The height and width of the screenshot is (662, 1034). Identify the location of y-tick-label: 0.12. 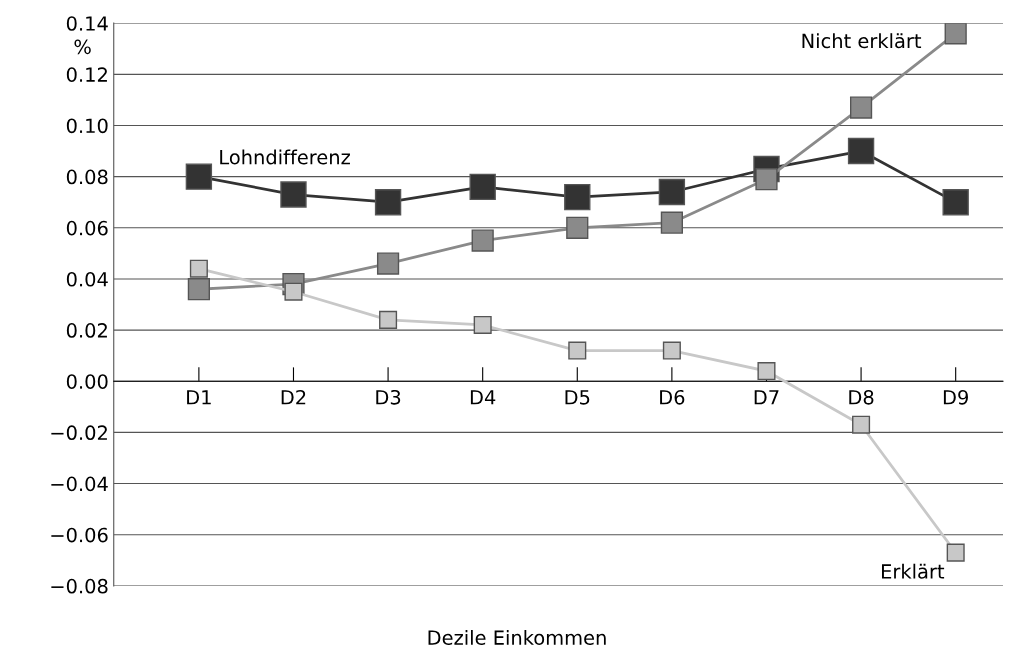
(86, 74).